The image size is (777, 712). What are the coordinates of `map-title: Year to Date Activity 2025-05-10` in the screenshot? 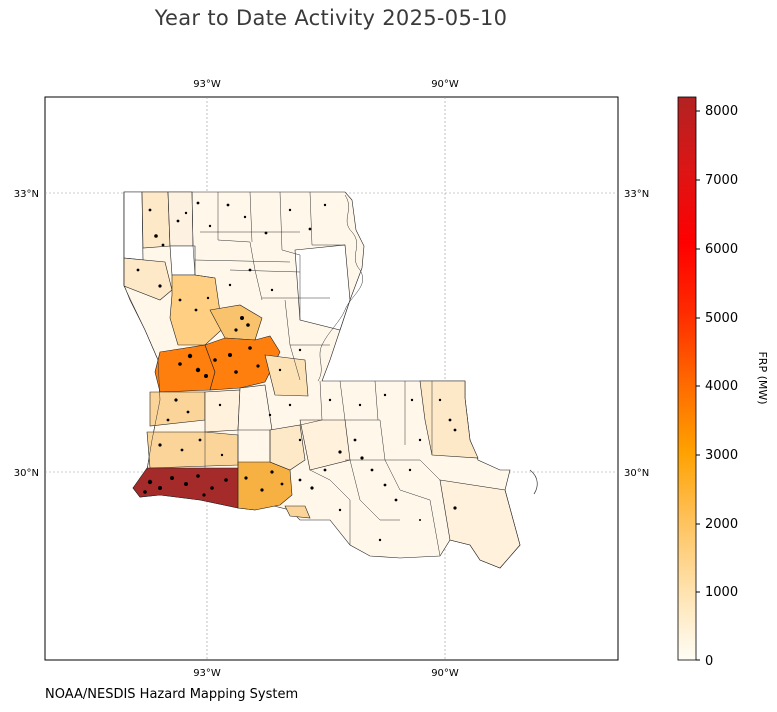 It's located at (331, 18).